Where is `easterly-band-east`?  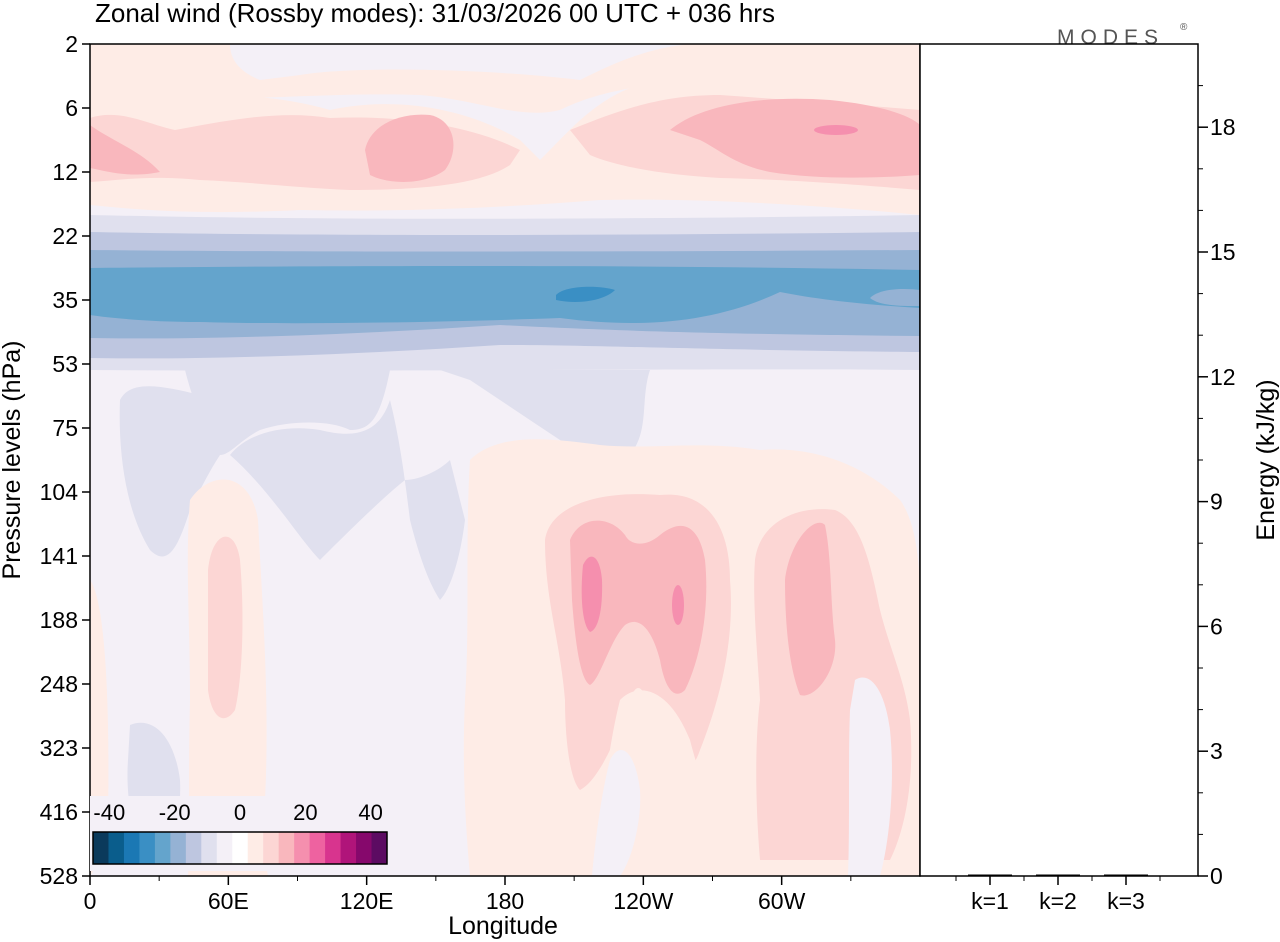 easterly-band-east is located at coordinates (895, 297).